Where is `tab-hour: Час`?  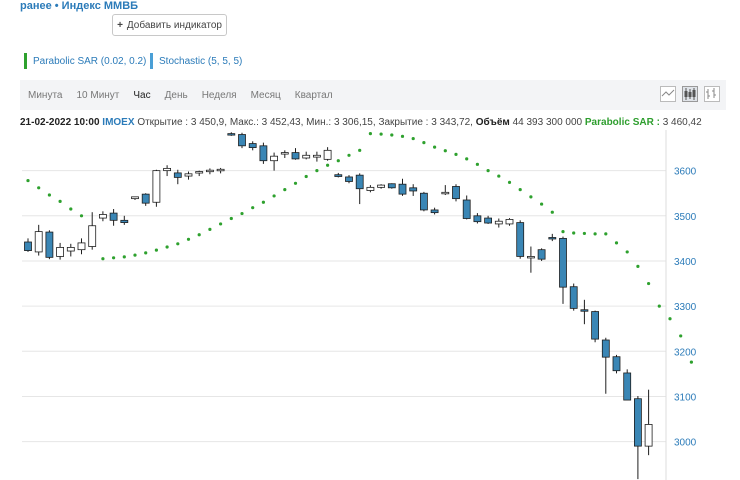 tab-hour: Час is located at coordinates (142, 95).